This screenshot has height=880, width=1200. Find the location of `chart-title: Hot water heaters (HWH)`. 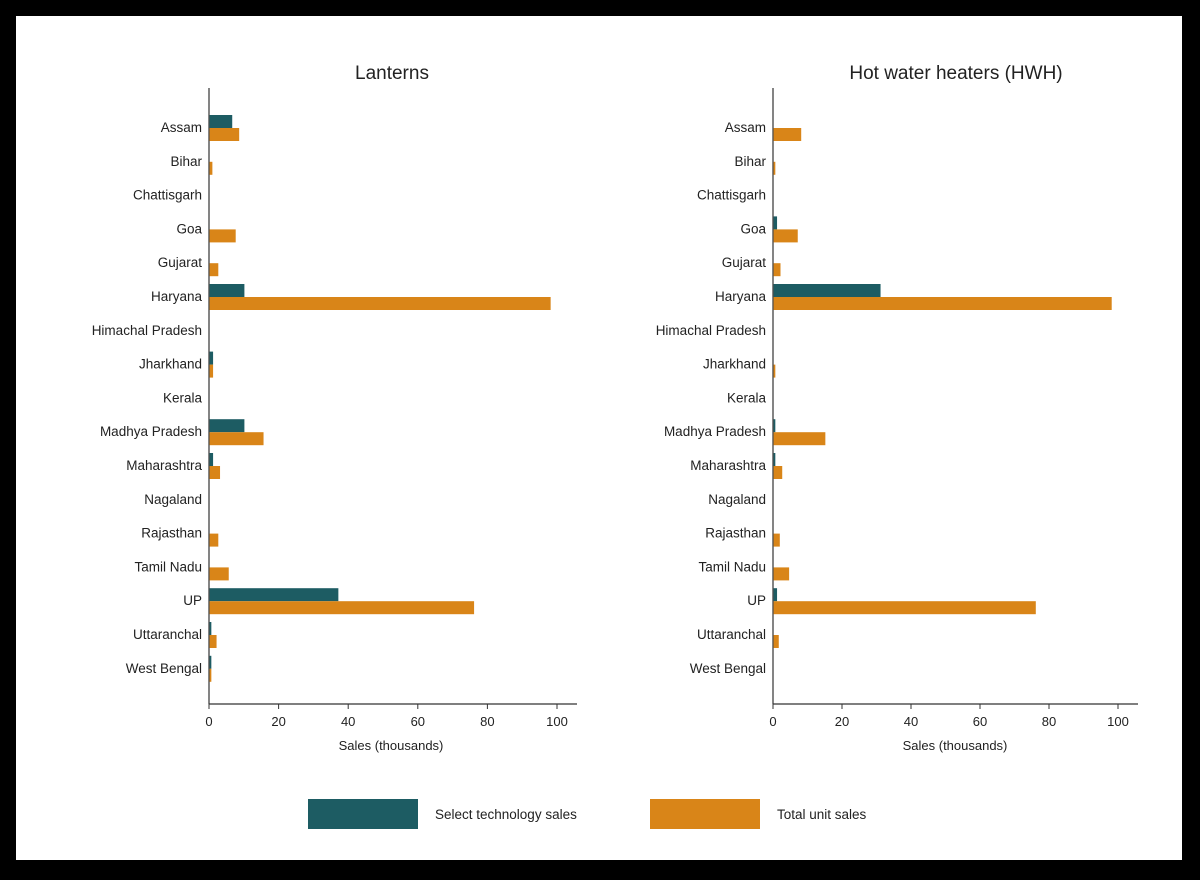

chart-title: Hot water heaters (HWH) is located at coordinates (955, 73).